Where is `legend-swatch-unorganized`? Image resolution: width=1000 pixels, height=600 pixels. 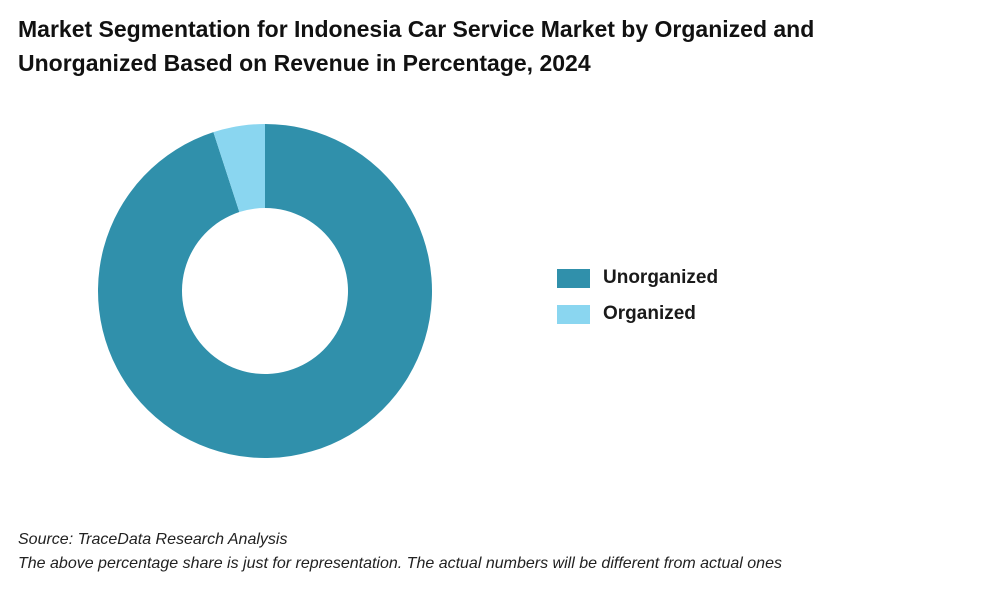
legend-swatch-unorganized is located at coordinates (573, 278).